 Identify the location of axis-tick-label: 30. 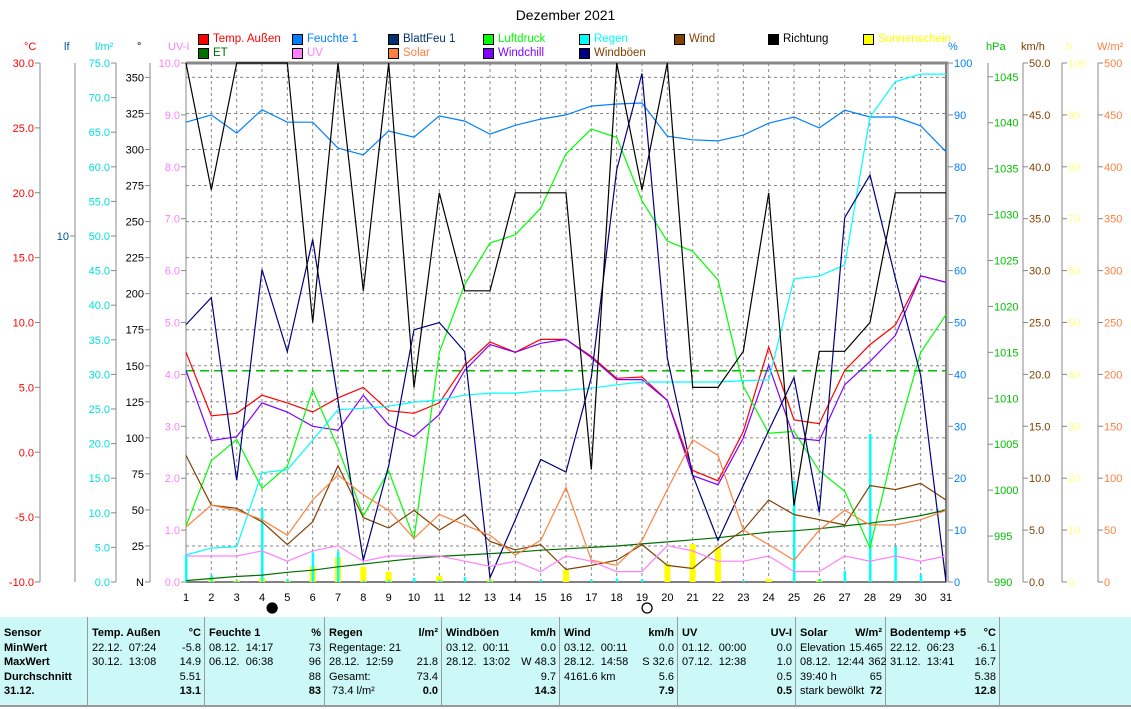
(960, 427).